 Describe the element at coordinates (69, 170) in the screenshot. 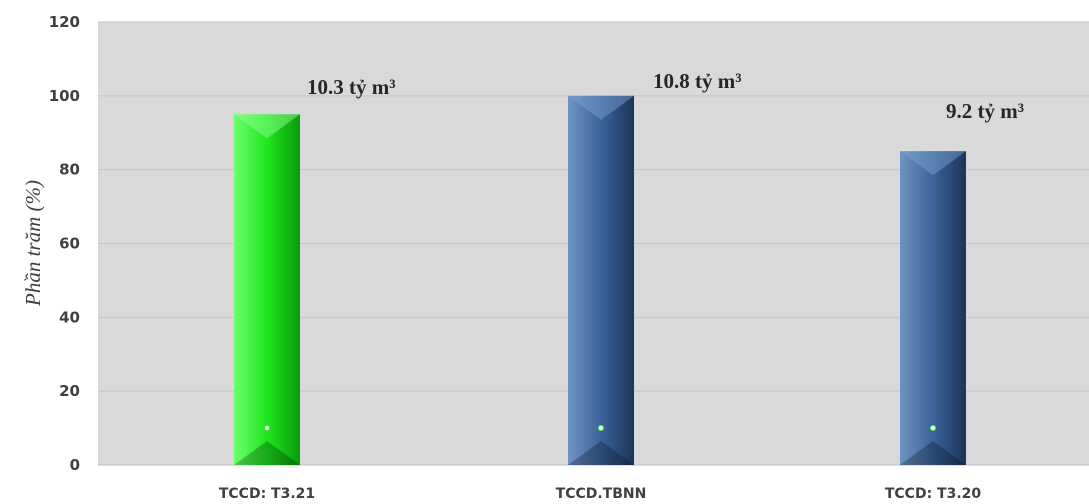

I see `y-tick-label: 80` at that location.